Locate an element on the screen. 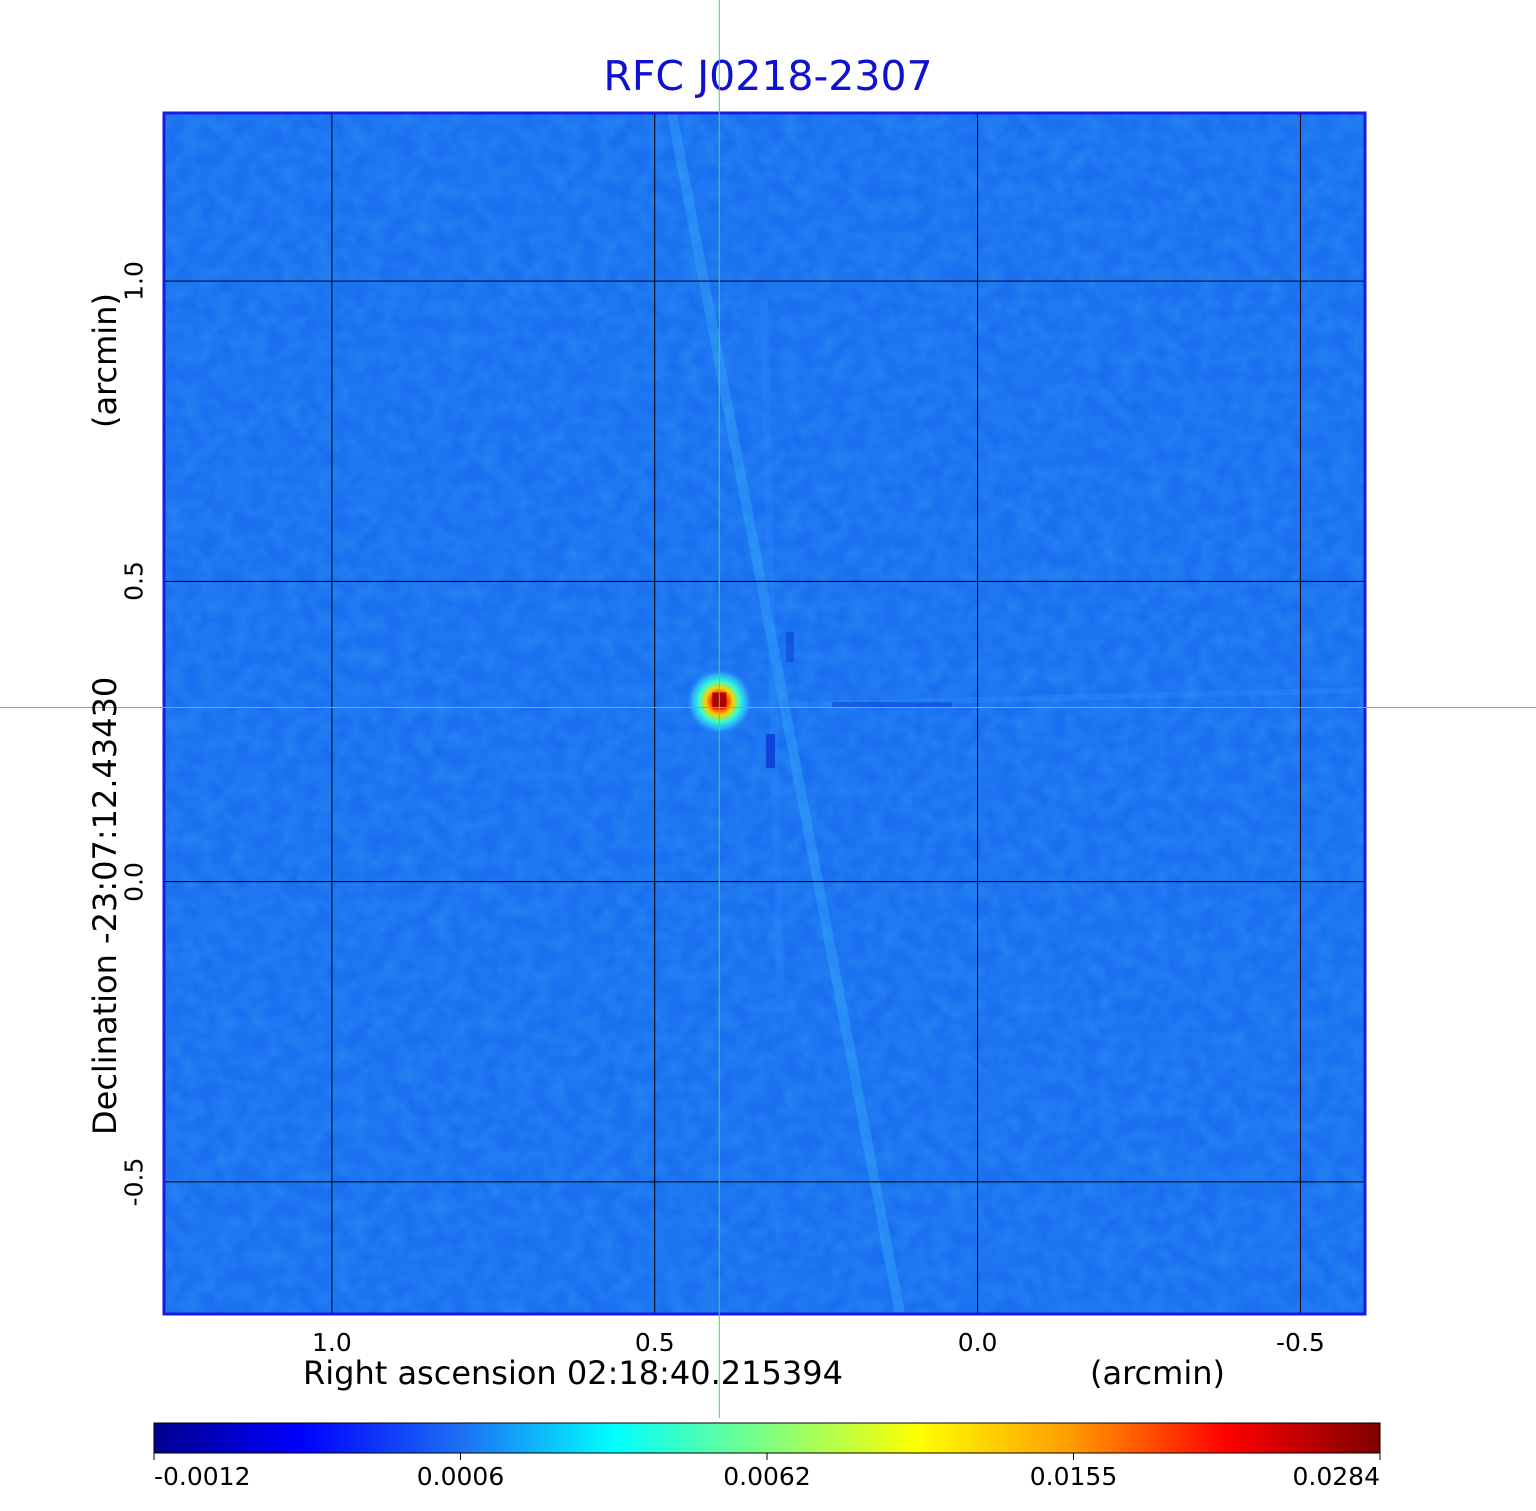  colorbar is located at coordinates (767, 1438).